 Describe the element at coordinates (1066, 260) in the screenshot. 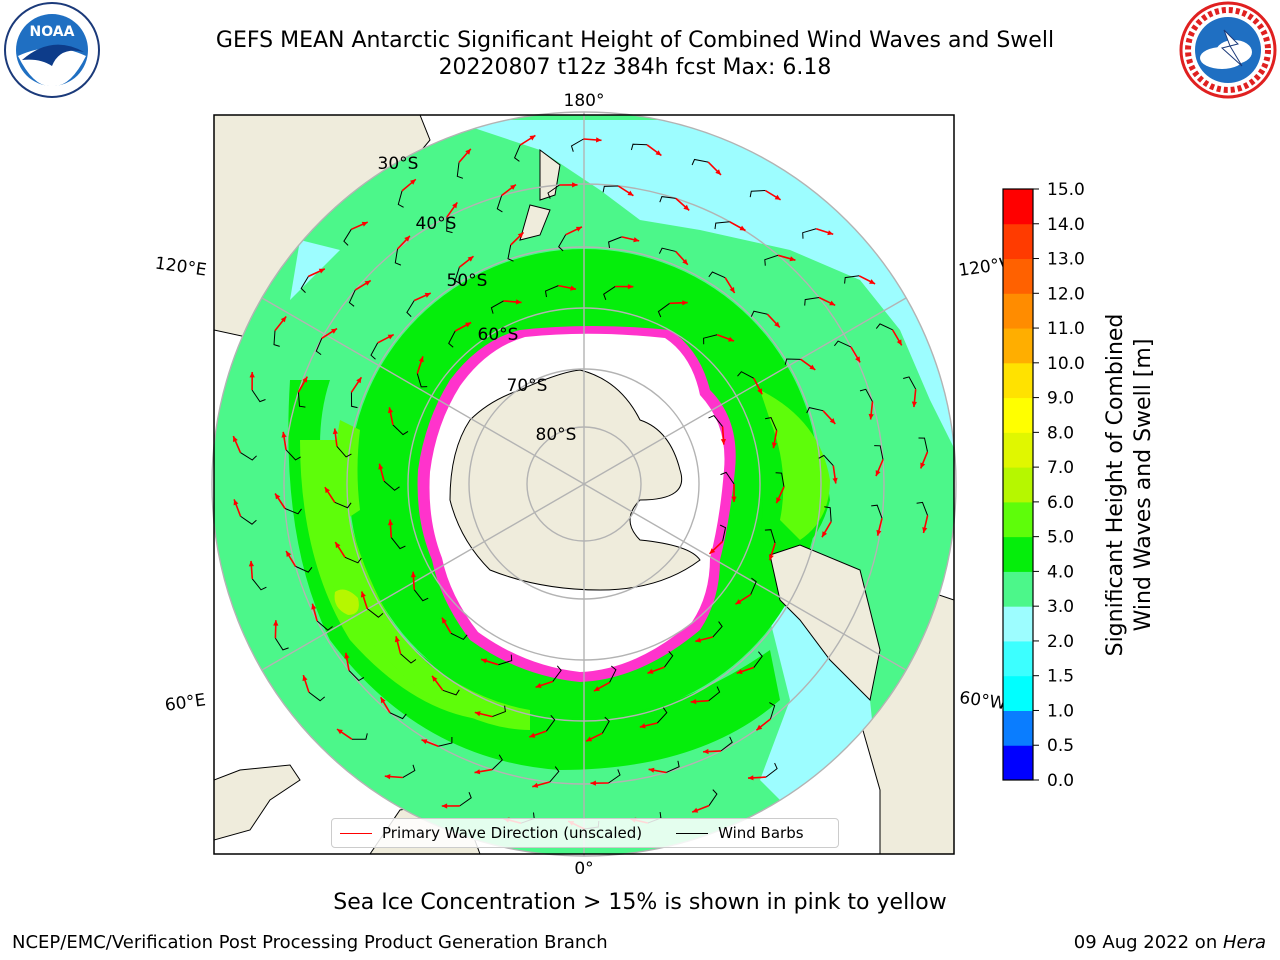

I see `colorbar-tick-label: 13.0` at that location.